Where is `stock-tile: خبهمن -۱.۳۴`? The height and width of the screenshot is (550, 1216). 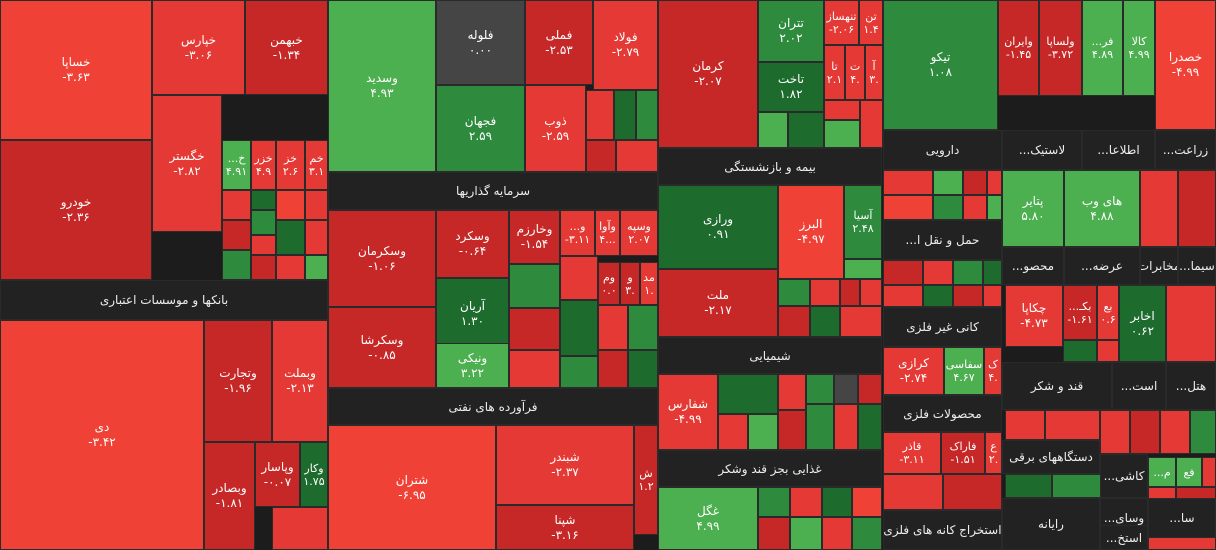
stock-tile: خبهمن -۱.۳۴ is located at coordinates (286, 47).